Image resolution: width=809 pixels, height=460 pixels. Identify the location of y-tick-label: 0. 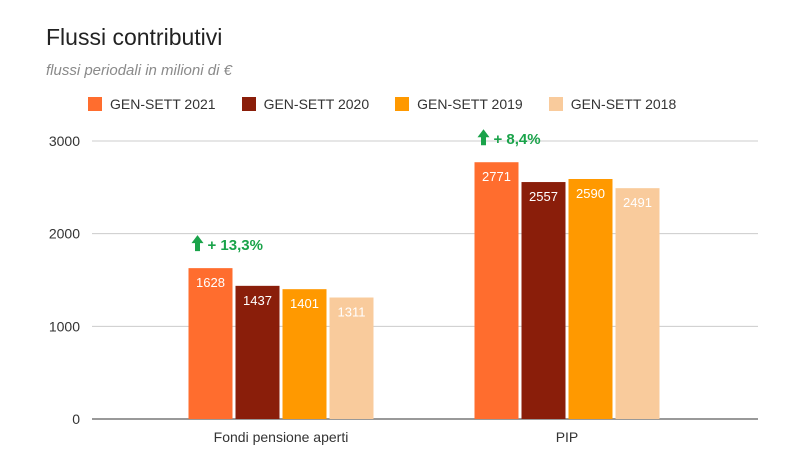
(76, 419).